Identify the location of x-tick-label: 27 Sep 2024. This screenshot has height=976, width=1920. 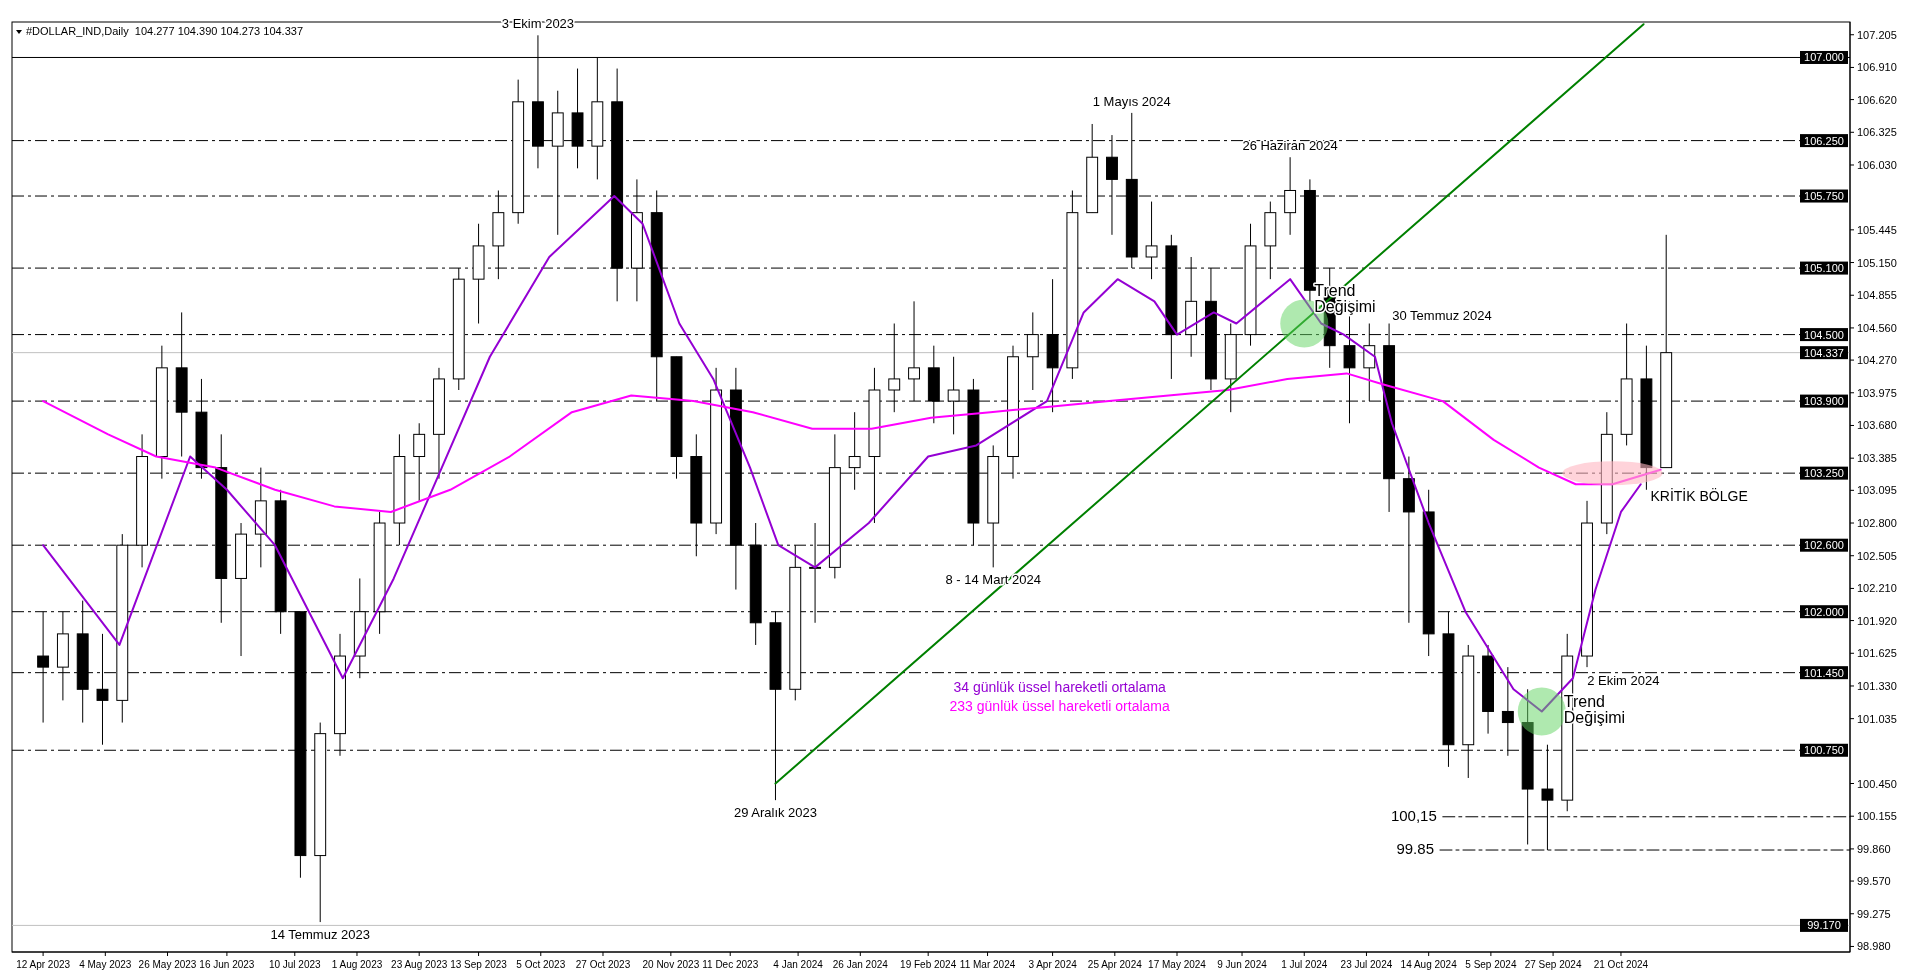
(1553, 964).